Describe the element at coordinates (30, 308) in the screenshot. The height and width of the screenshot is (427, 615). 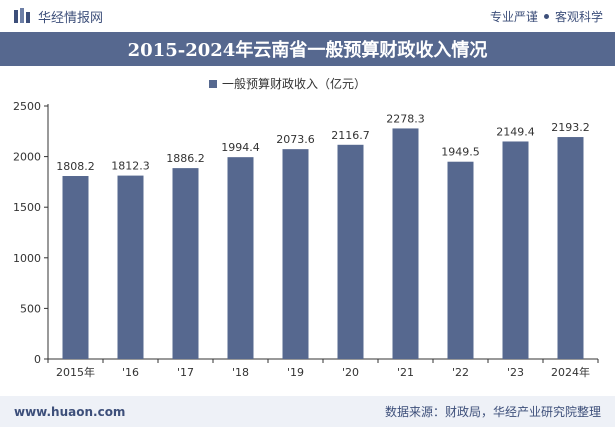
I see `y-tick-label: 500` at that location.